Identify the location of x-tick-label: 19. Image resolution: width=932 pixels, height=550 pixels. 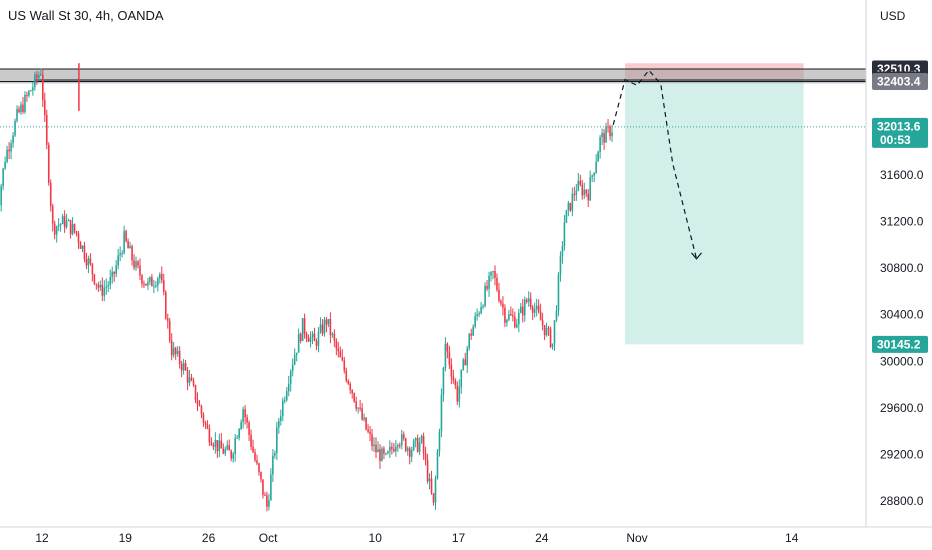
(126, 538).